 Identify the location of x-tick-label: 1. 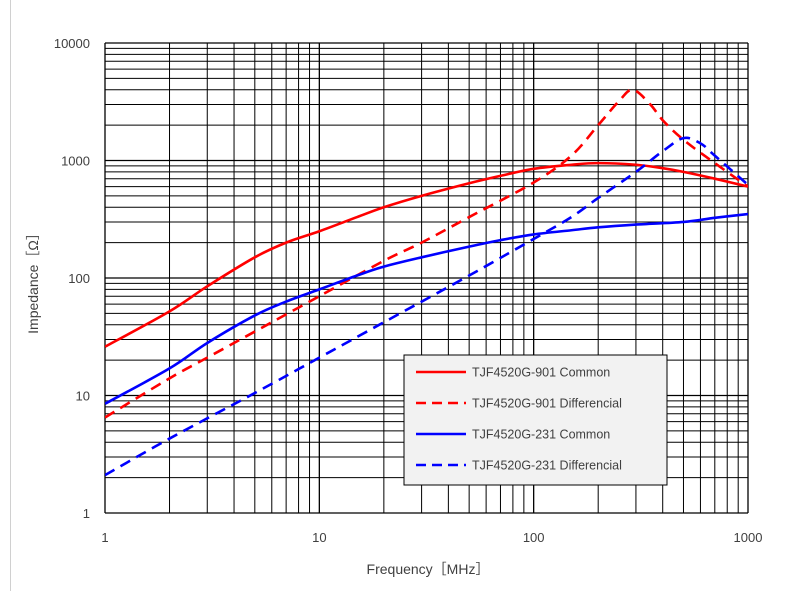
(104, 537).